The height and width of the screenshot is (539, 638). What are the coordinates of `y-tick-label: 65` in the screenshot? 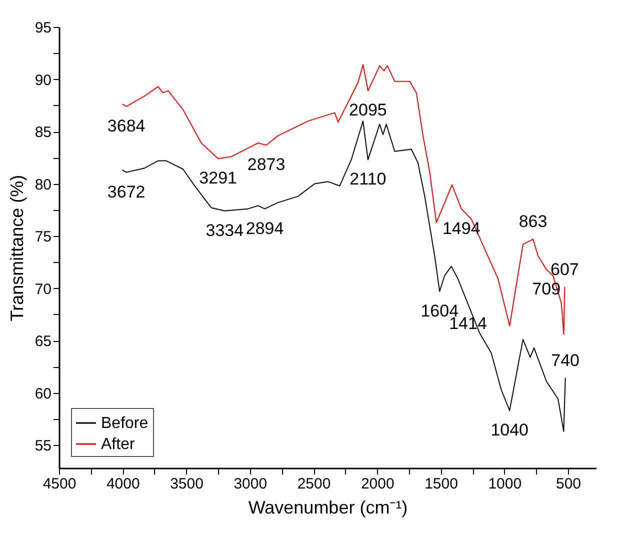 It's located at (43, 341).